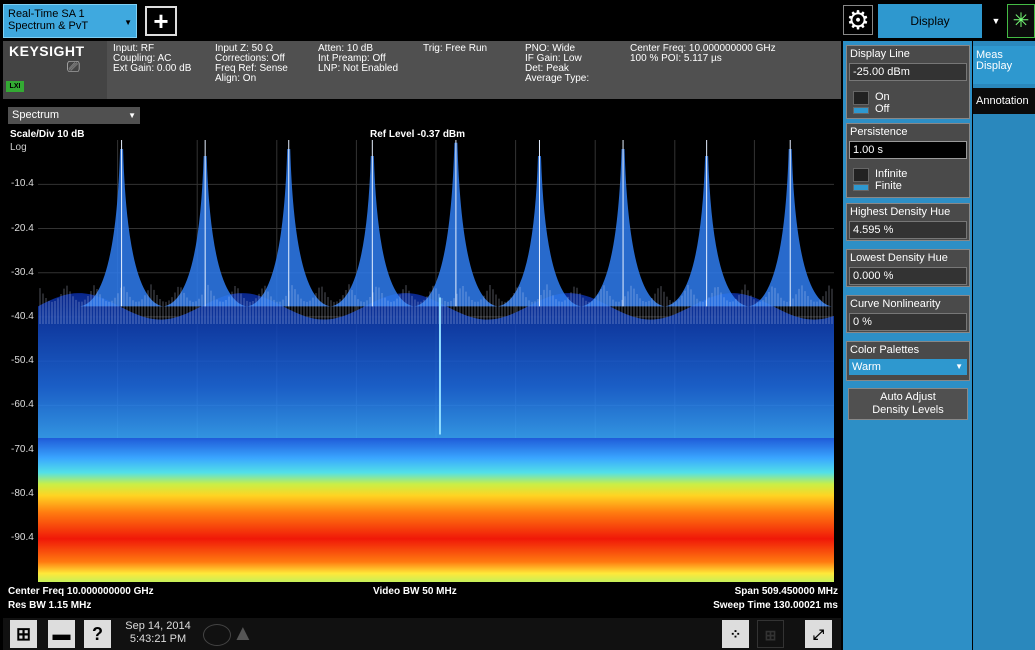 The height and width of the screenshot is (650, 1035). What do you see at coordinates (989, 55) in the screenshot?
I see `tab-label: Meas` at bounding box center [989, 55].